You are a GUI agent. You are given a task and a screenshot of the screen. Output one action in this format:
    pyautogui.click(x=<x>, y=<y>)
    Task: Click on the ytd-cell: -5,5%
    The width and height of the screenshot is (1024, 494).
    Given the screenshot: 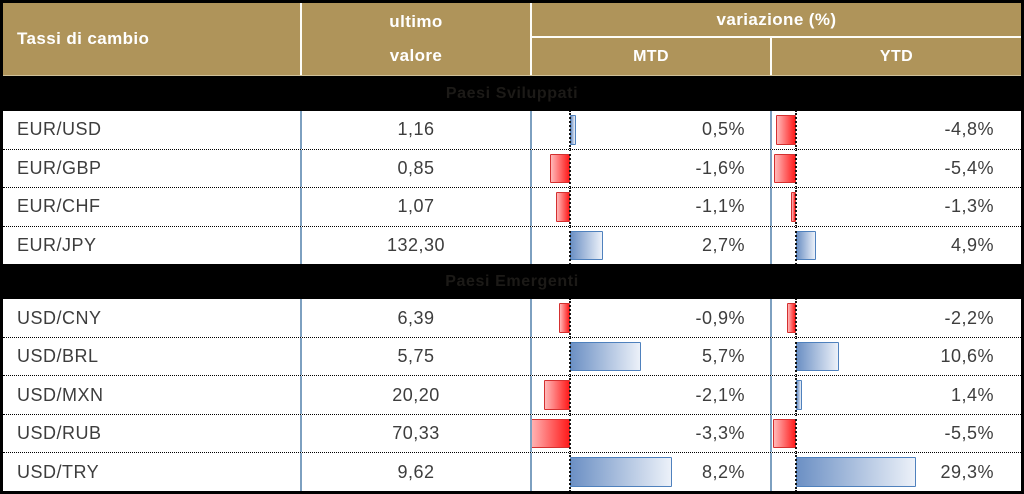 What is the action you would take?
    pyautogui.click(x=896, y=433)
    